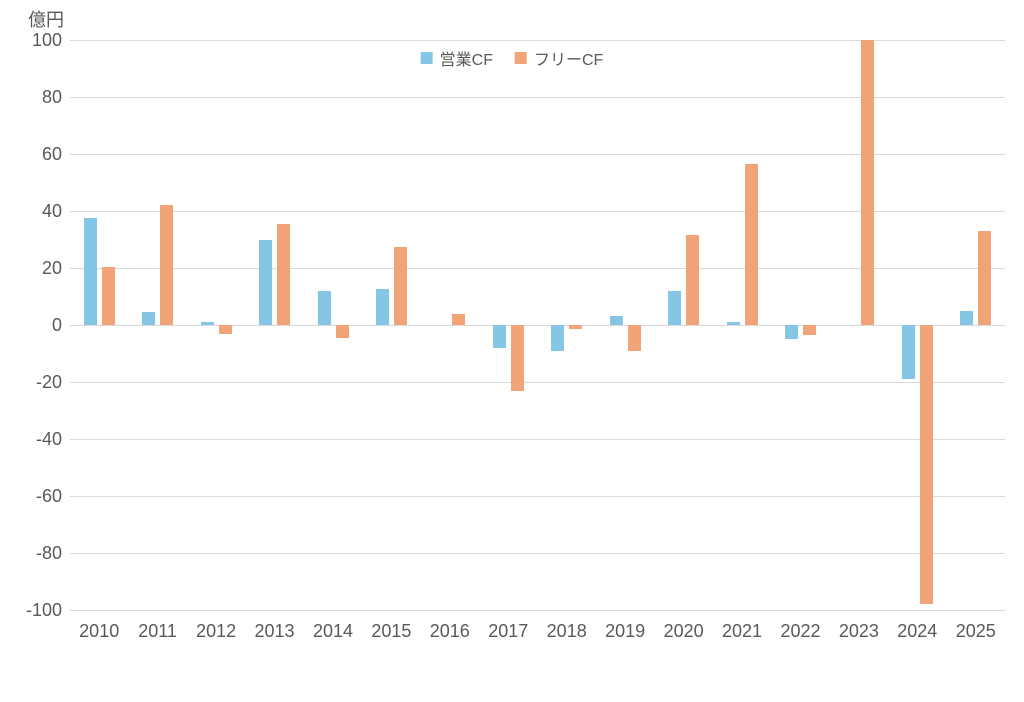 The image size is (1024, 702). Describe the element at coordinates (46, 20) in the screenshot. I see `y-axis-unit-label: 億円` at that location.